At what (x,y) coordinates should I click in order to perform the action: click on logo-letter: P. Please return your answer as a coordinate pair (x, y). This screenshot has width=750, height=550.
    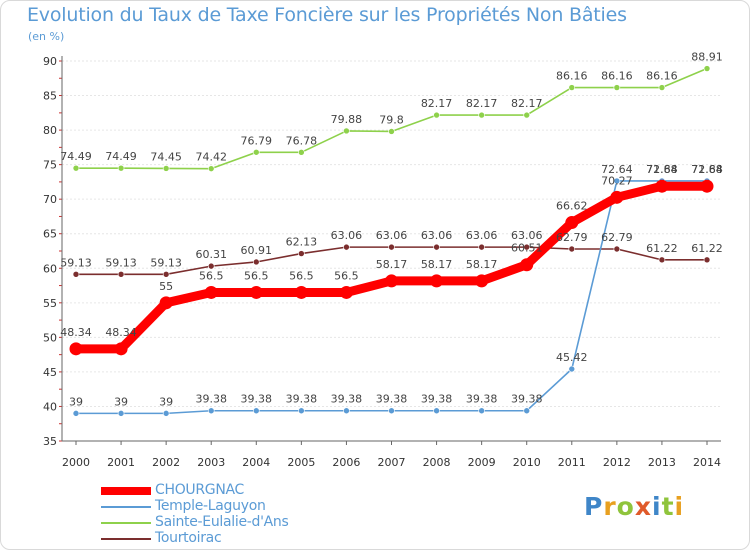
    Looking at the image, I should click on (594, 506).